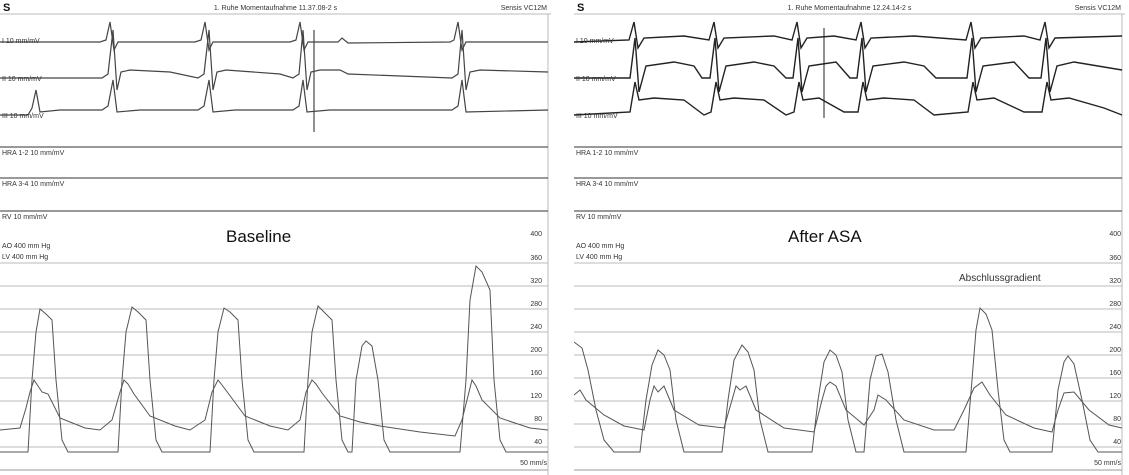 The width and height of the screenshot is (1129, 475). What do you see at coordinates (1000, 278) in the screenshot?
I see `closing-gradient-note: Abschlussgradient` at bounding box center [1000, 278].